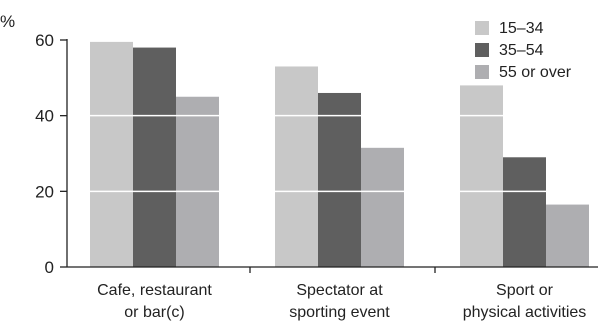 The image size is (608, 327). I want to click on y-tick-label-60: 60, so click(44, 40).